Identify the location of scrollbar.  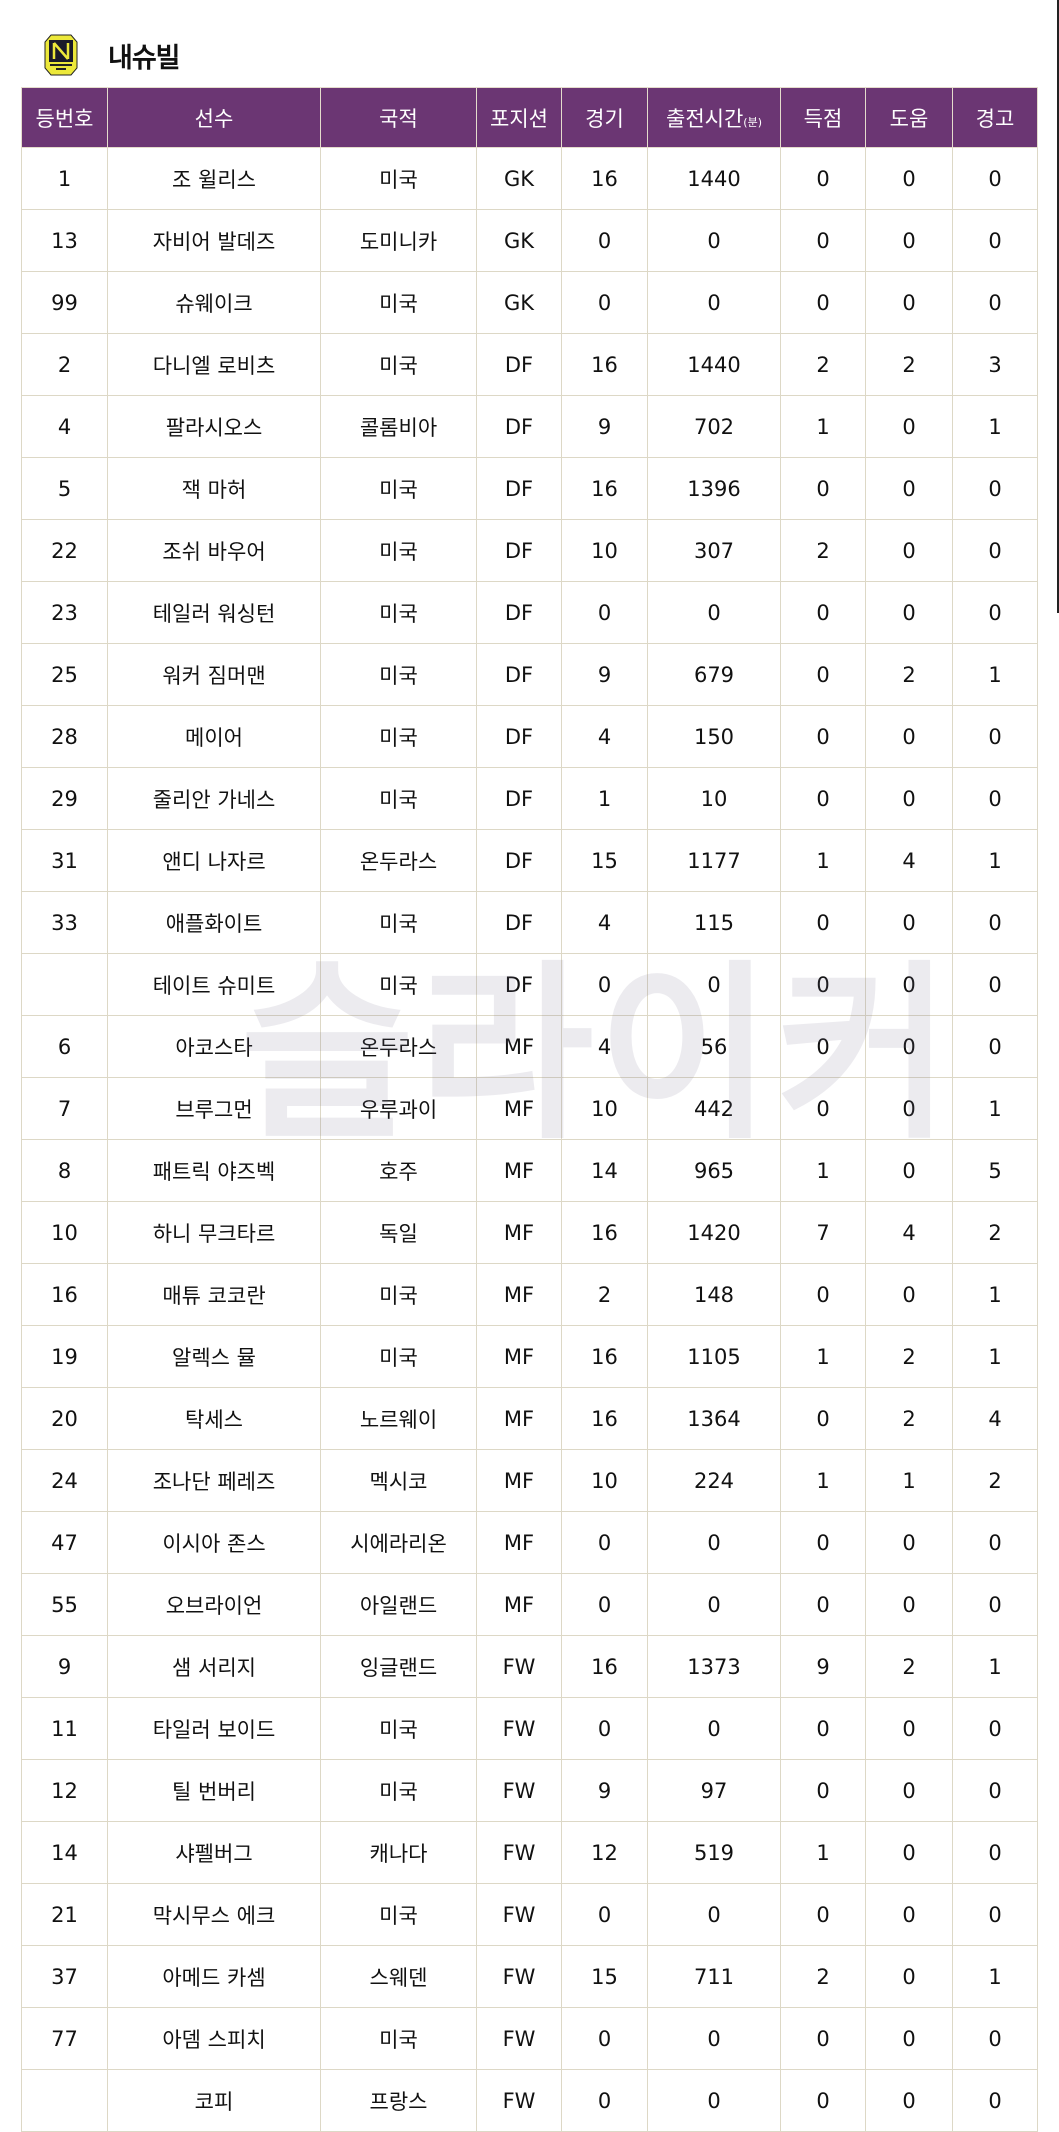
(1058, 306).